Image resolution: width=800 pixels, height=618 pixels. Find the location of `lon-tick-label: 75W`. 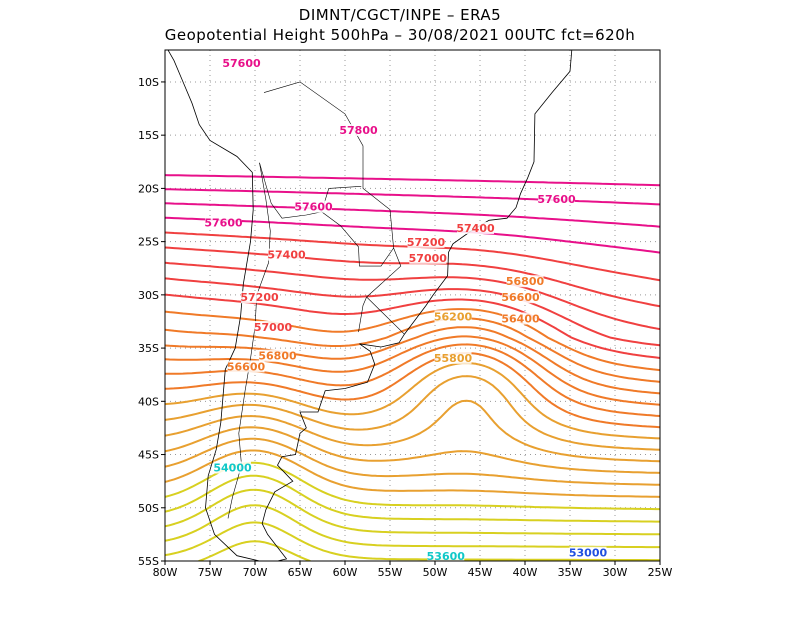

lon-tick-label: 75W is located at coordinates (210, 572).